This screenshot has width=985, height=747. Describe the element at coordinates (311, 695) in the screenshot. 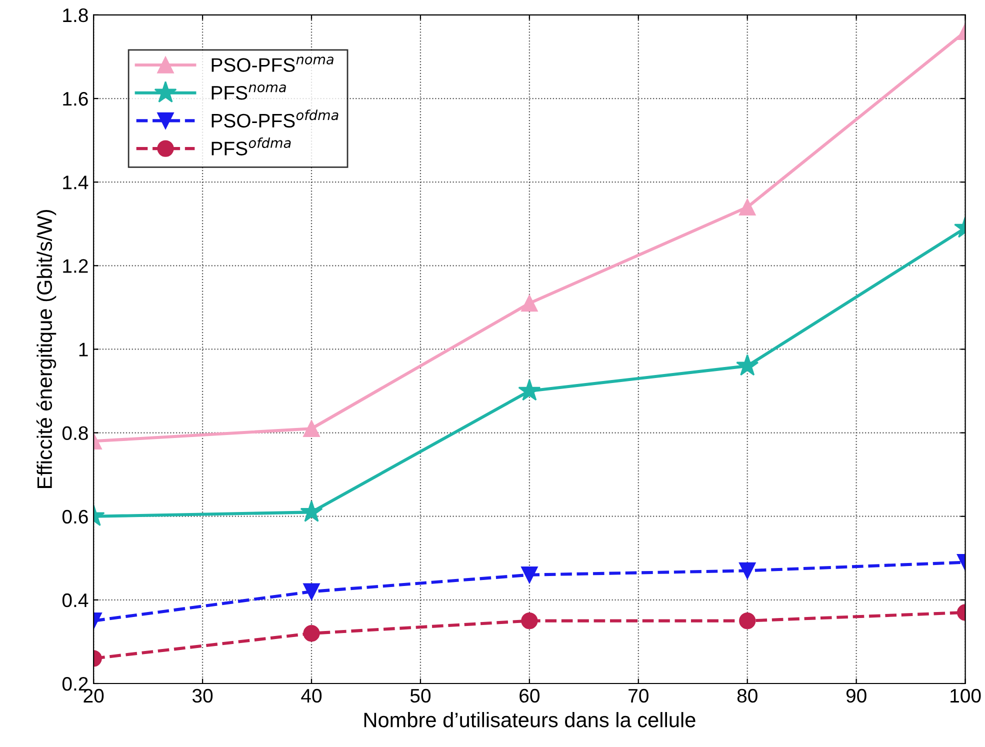

I see `x-tick-label: 40` at that location.